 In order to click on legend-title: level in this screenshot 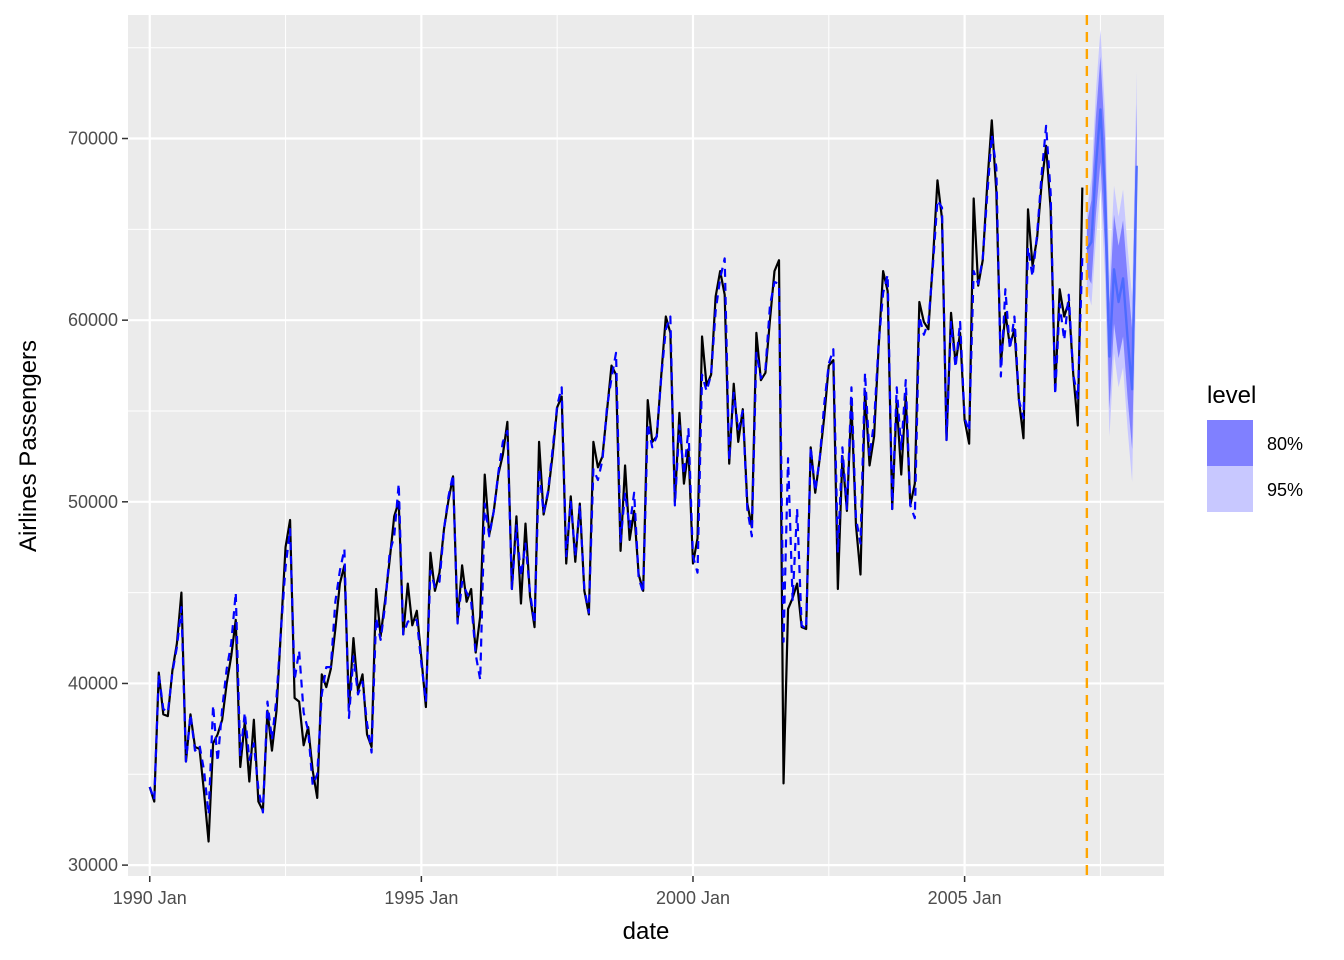, I will do `click(1231, 395)`.